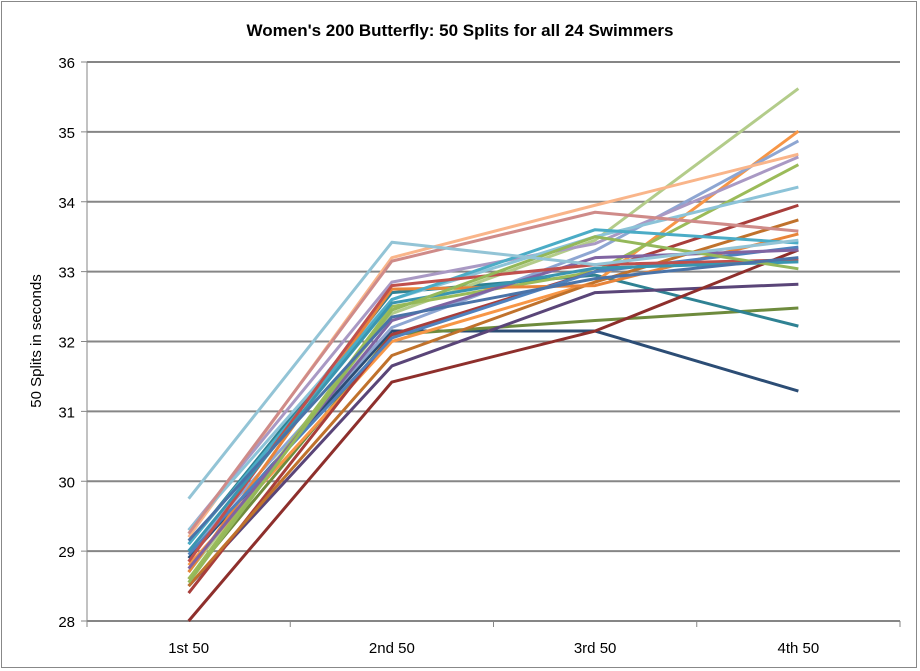  I want to click on y-tick-label: 34, so click(66, 203).